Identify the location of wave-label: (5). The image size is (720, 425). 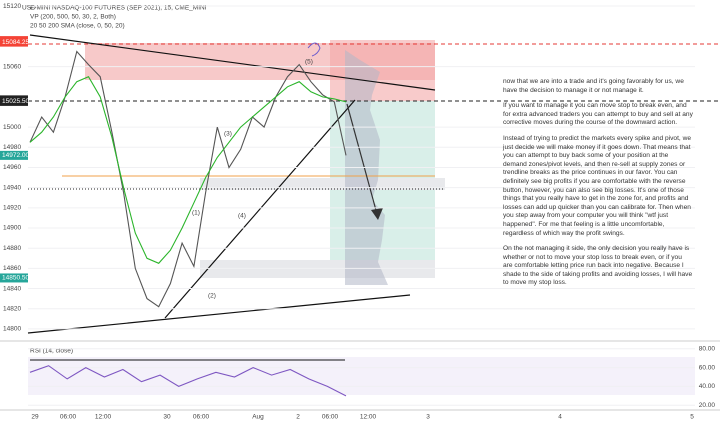
(309, 62).